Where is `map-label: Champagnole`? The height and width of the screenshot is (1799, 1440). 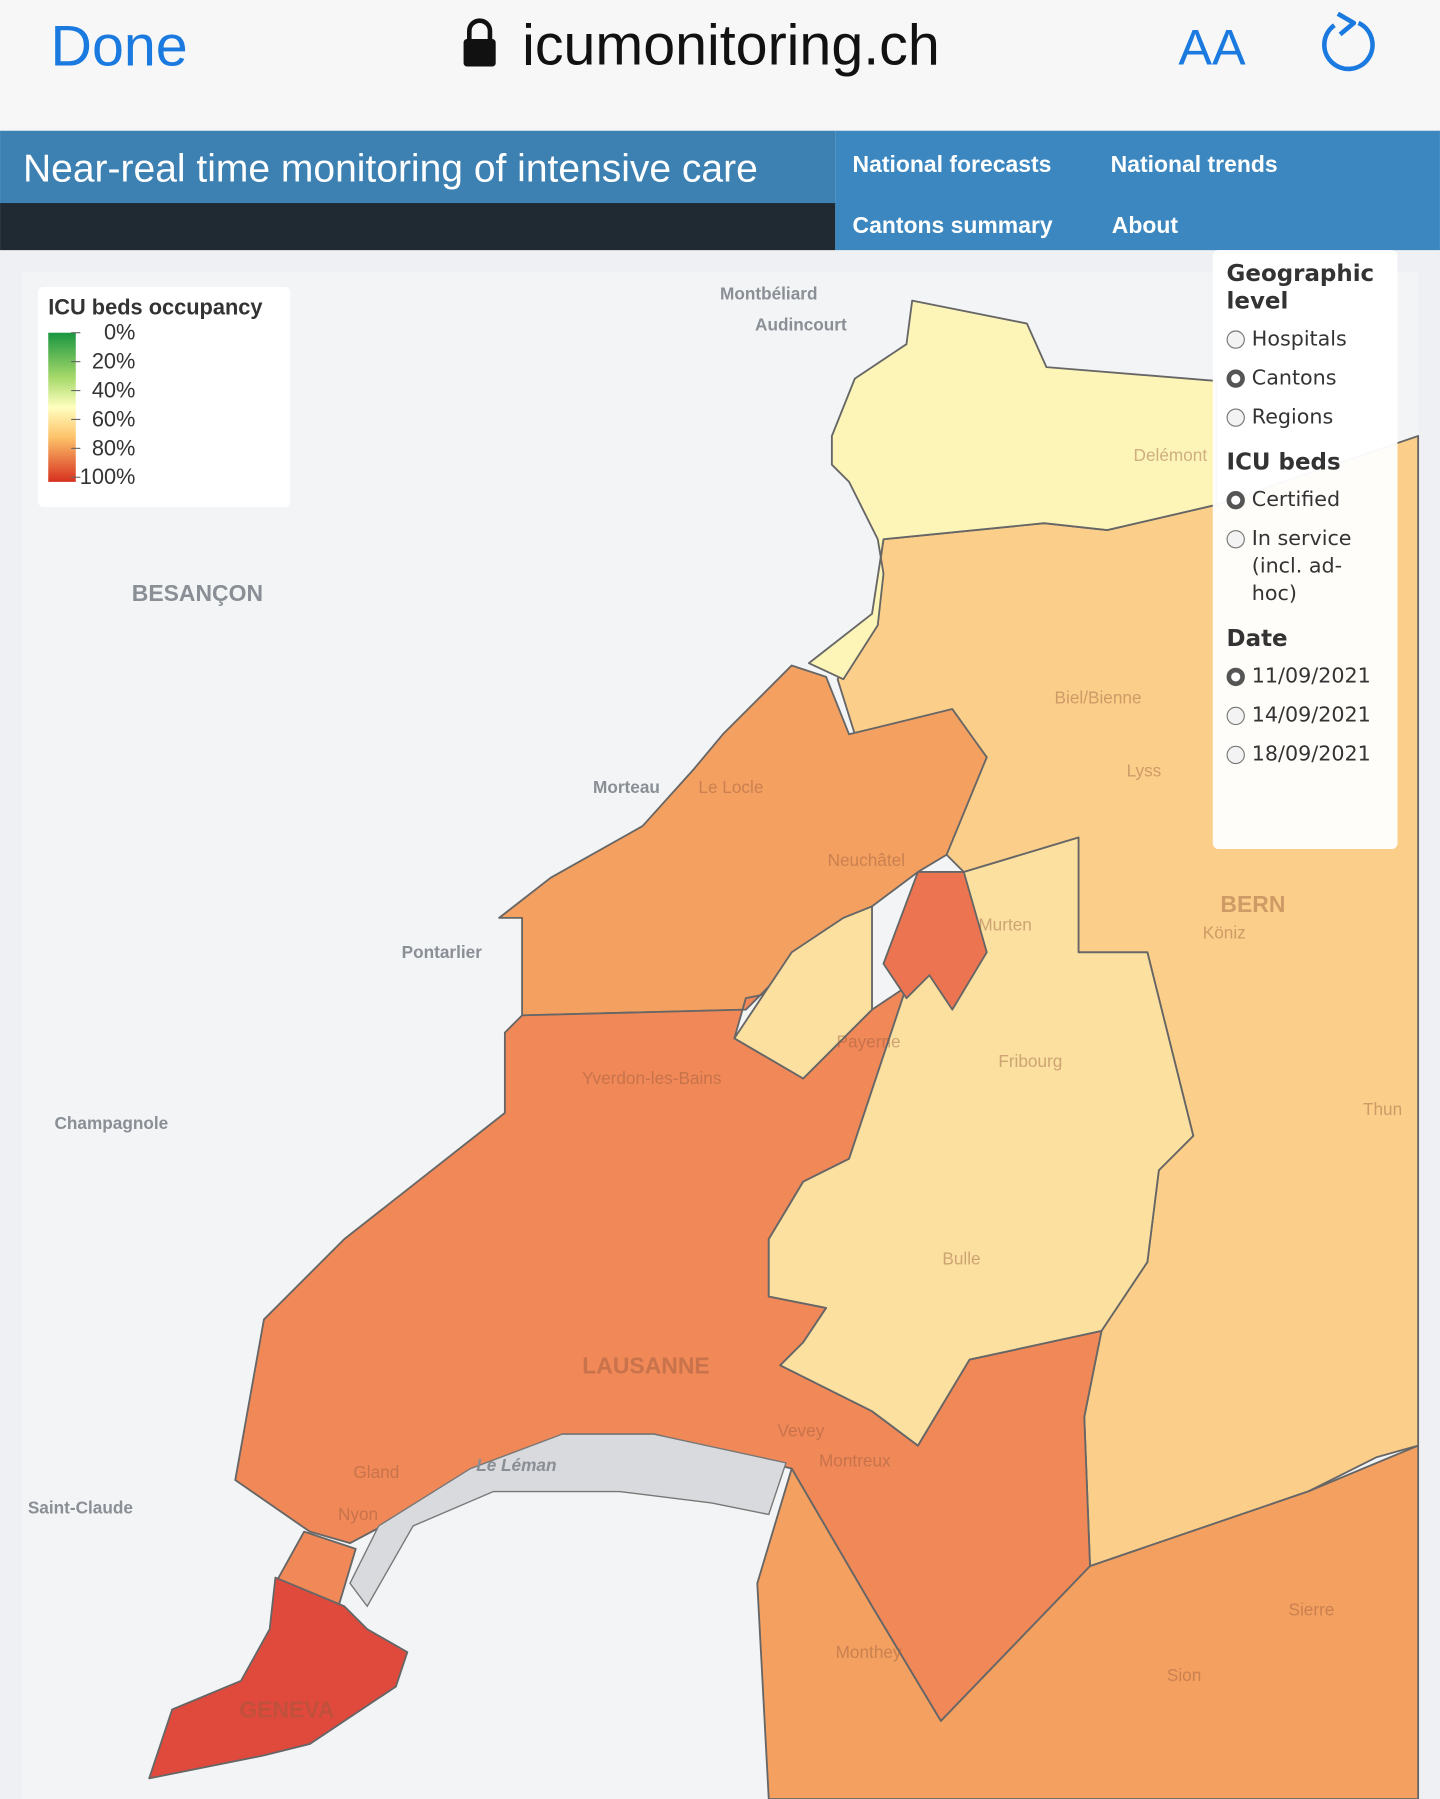 map-label: Champagnole is located at coordinates (112, 1123).